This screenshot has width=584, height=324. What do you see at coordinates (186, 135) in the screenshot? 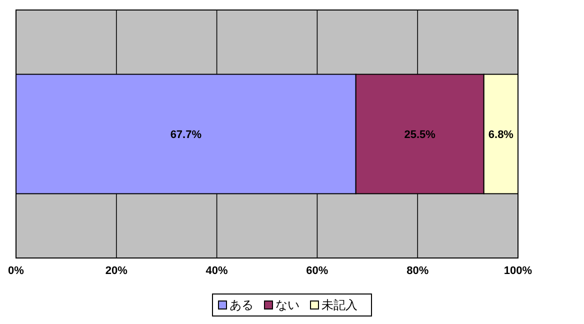
I see `data-label: 67.7%` at bounding box center [186, 135].